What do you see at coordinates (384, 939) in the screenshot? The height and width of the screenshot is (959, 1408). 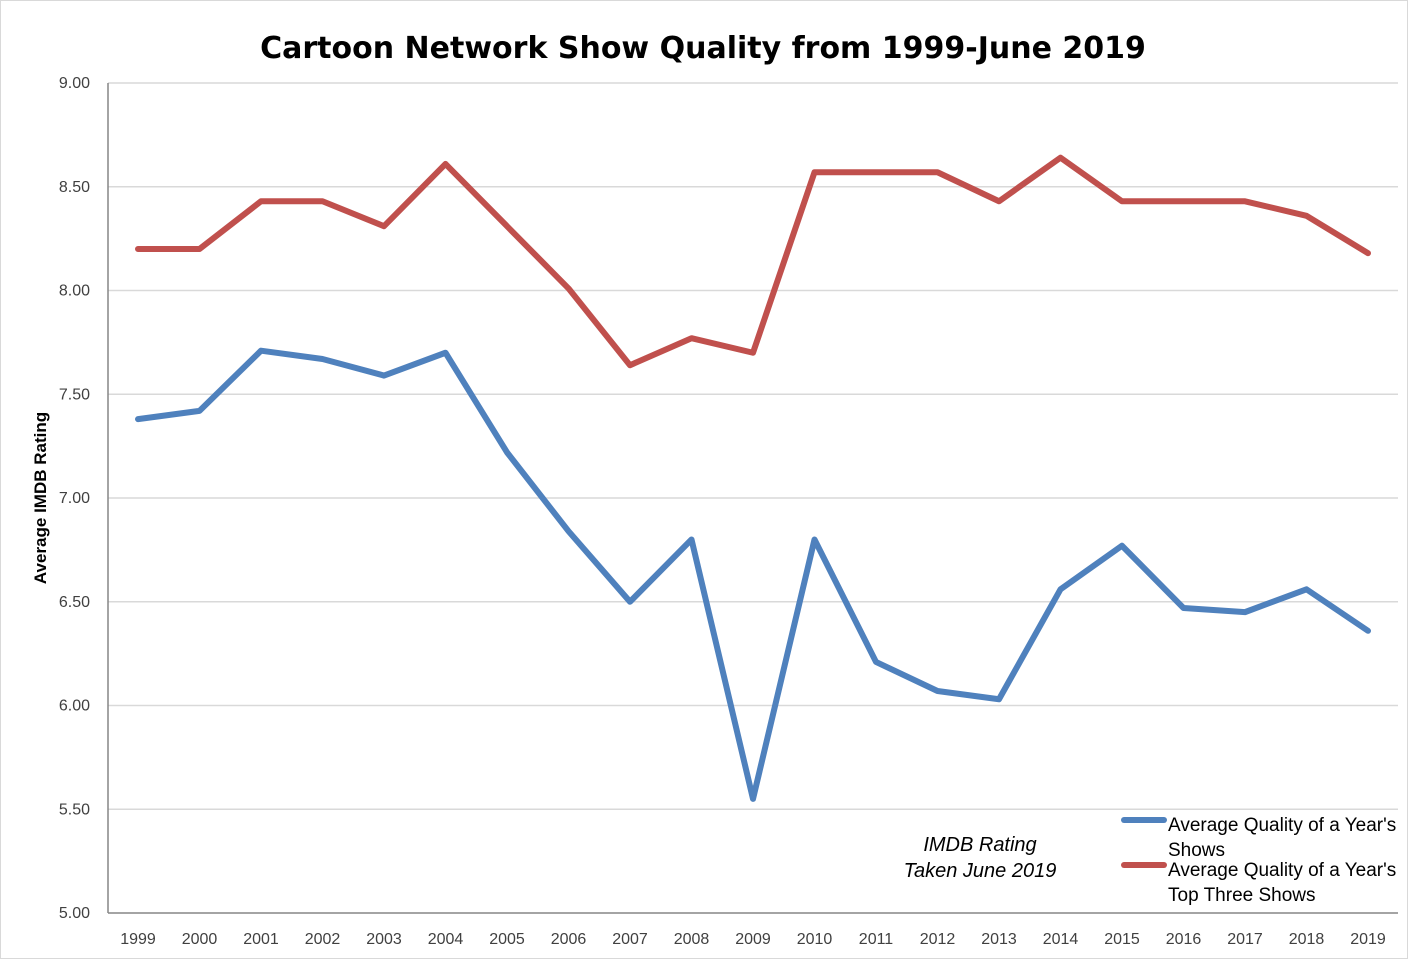 I see `x-tick-label: 2003` at bounding box center [384, 939].